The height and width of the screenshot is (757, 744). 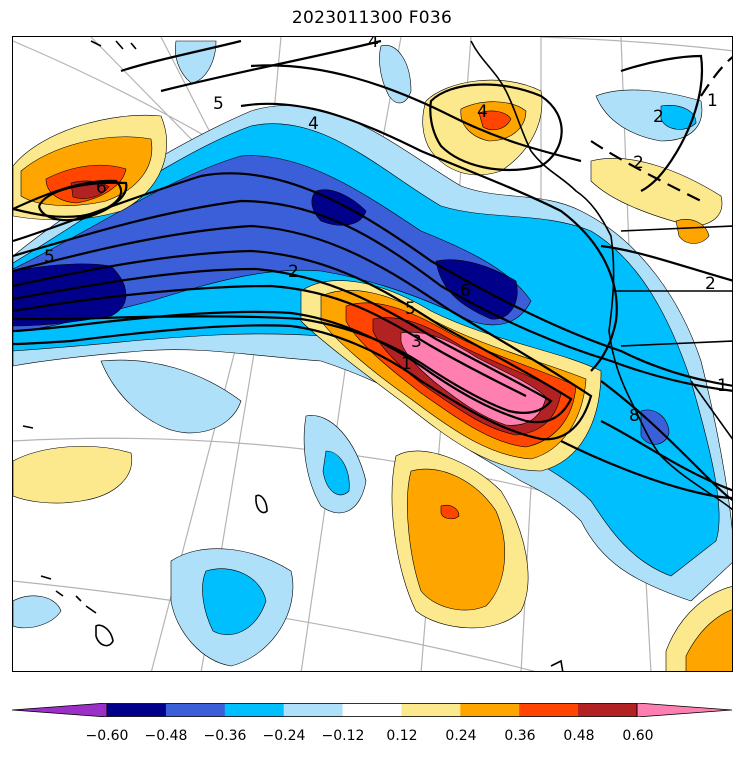 What do you see at coordinates (416, 342) in the screenshot?
I see `contour-label: 3` at bounding box center [416, 342].